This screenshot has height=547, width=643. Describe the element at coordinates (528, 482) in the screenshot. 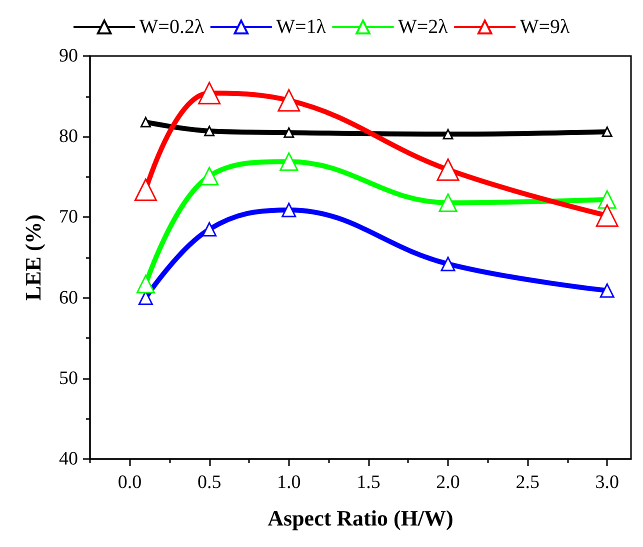

I see `x-tick-label: 2.5` at that location.